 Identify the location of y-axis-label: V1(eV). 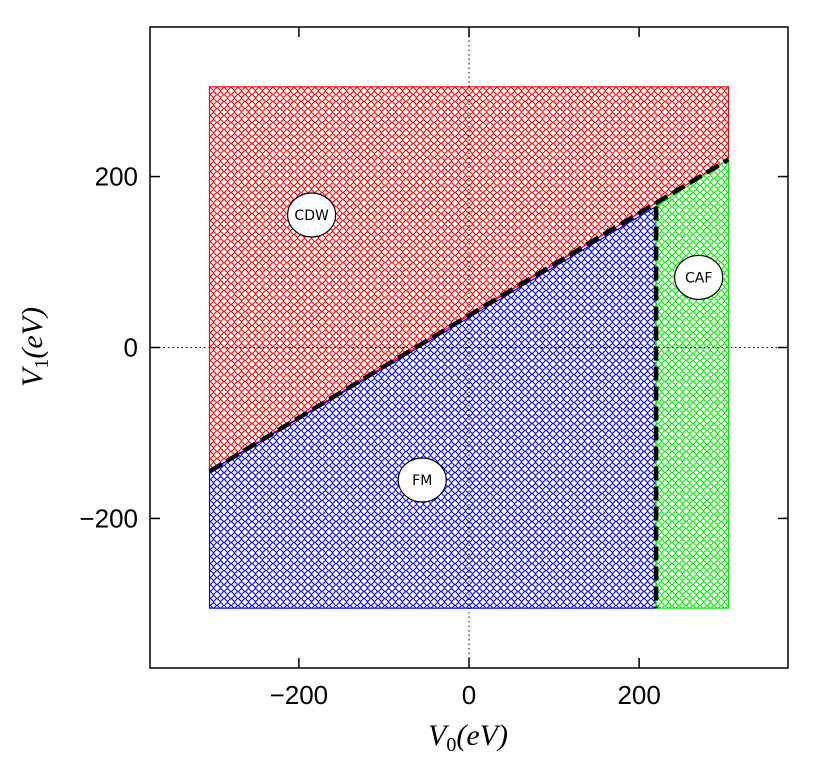
(34, 347).